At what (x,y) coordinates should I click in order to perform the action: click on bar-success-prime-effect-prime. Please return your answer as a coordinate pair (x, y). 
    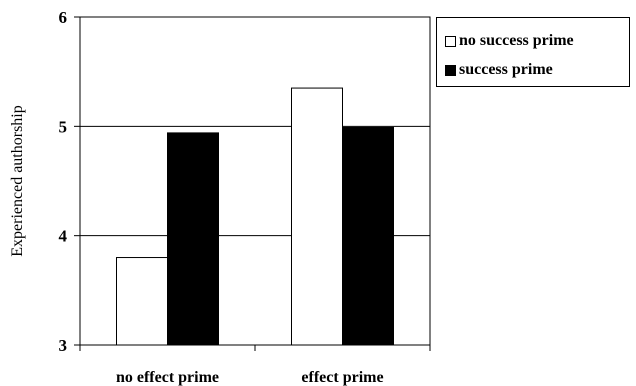
    Looking at the image, I should click on (368, 236).